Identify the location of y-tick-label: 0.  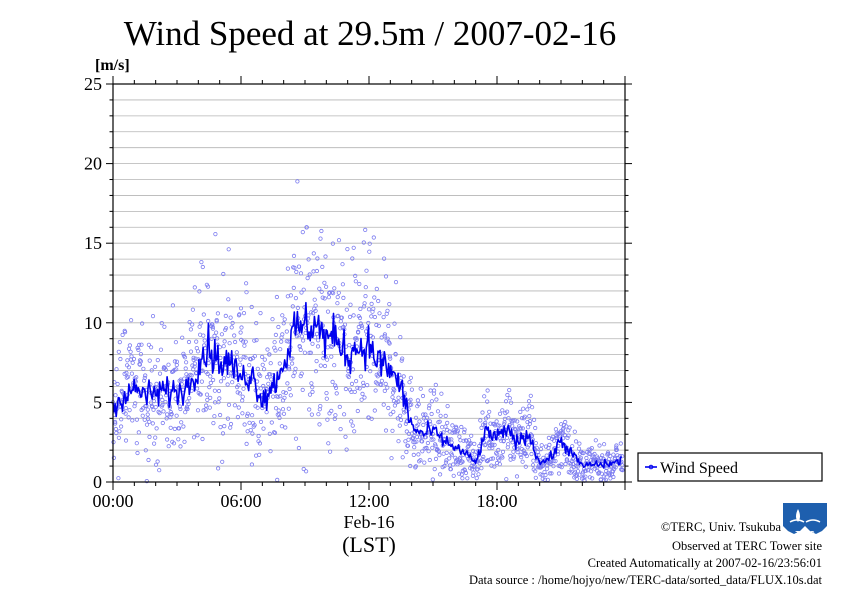
(97, 482).